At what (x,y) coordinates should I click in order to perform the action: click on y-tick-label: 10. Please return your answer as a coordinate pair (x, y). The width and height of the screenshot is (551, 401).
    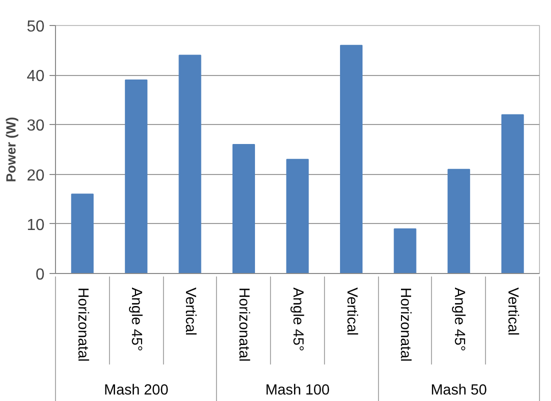
    Looking at the image, I should click on (35, 225).